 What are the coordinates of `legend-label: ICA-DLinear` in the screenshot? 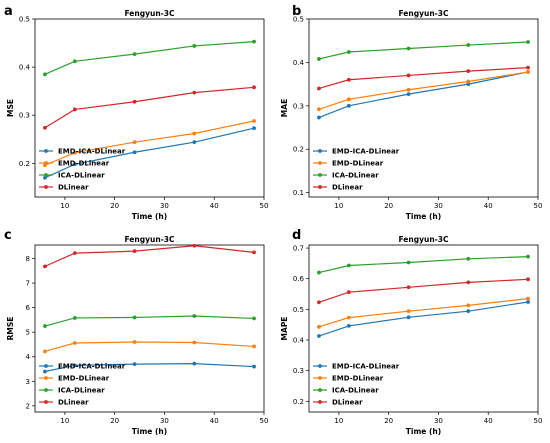 It's located at (81, 176).